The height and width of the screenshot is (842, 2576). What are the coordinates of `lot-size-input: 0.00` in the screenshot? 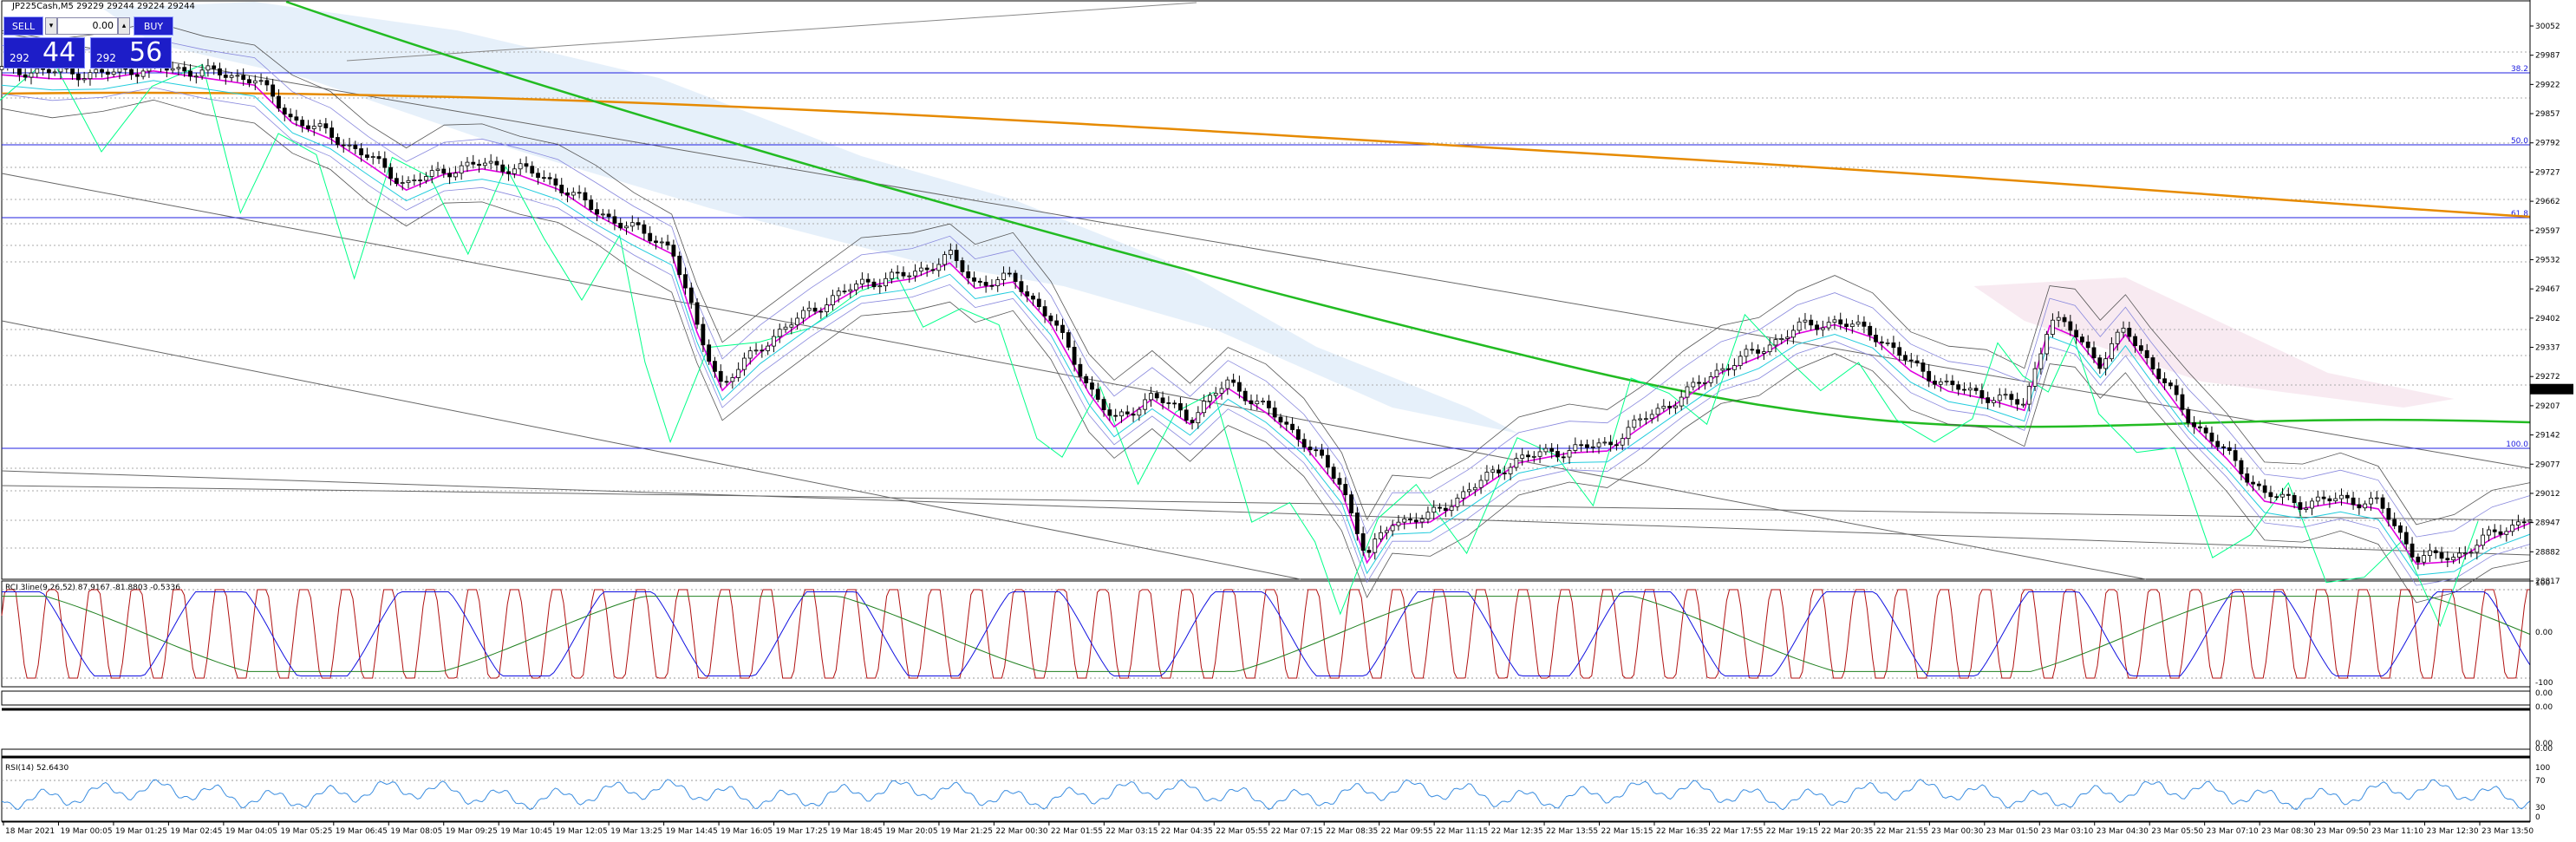 It's located at (88, 26).